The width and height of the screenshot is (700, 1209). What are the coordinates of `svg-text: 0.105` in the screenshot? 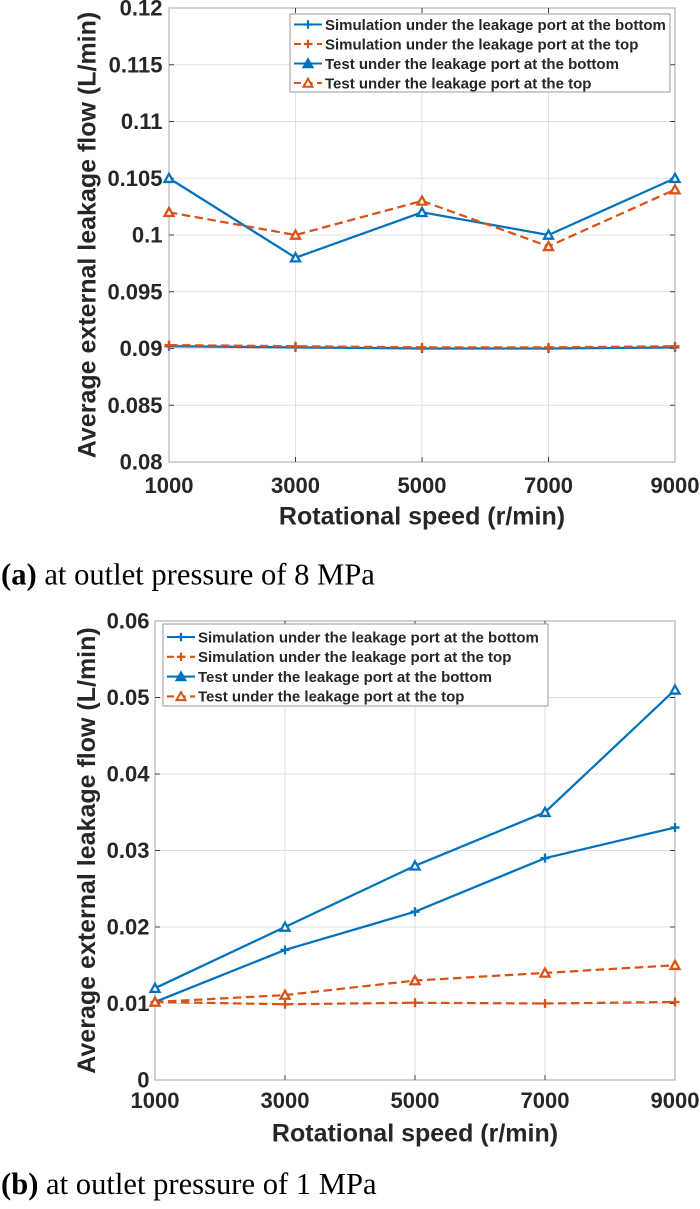 It's located at (134, 178).